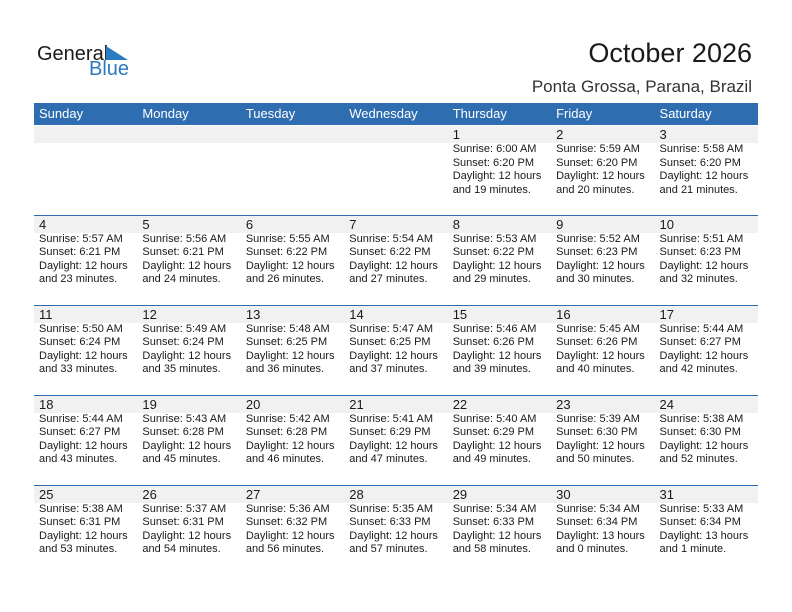 The image size is (792, 612). I want to click on day-number: 23, so click(603, 404).